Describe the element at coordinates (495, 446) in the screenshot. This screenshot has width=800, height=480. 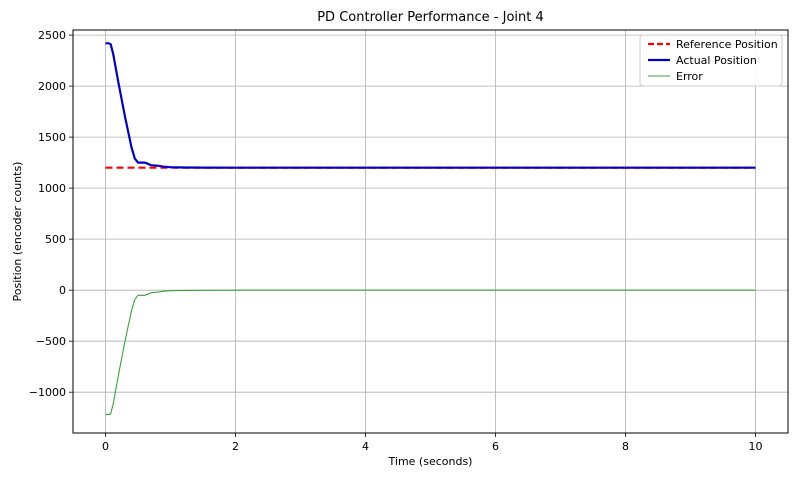
I see `x-tick-label: 6` at that location.